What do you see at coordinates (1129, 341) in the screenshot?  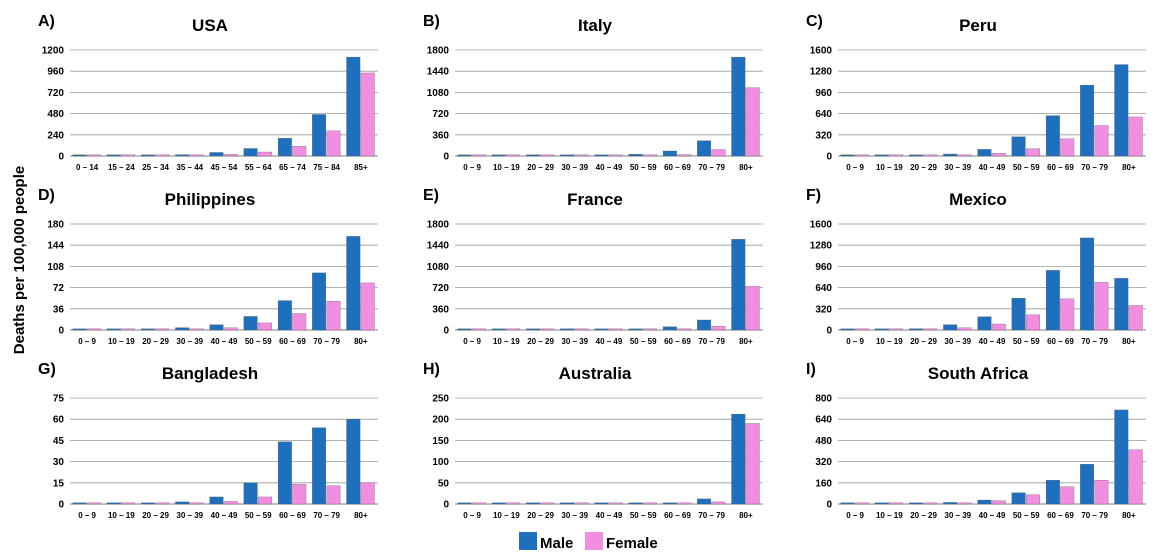 I see `x-tick-label: 80+` at bounding box center [1129, 341].